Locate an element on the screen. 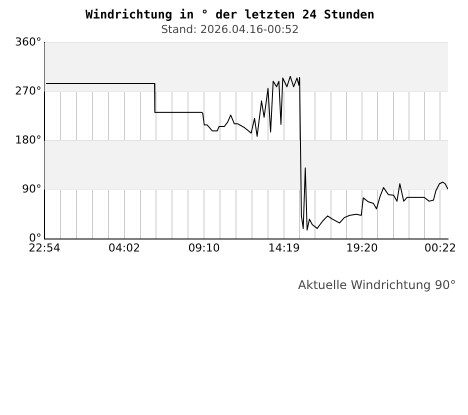 The width and height of the screenshot is (468, 415). y-tick-label: 360° is located at coordinates (28, 41).